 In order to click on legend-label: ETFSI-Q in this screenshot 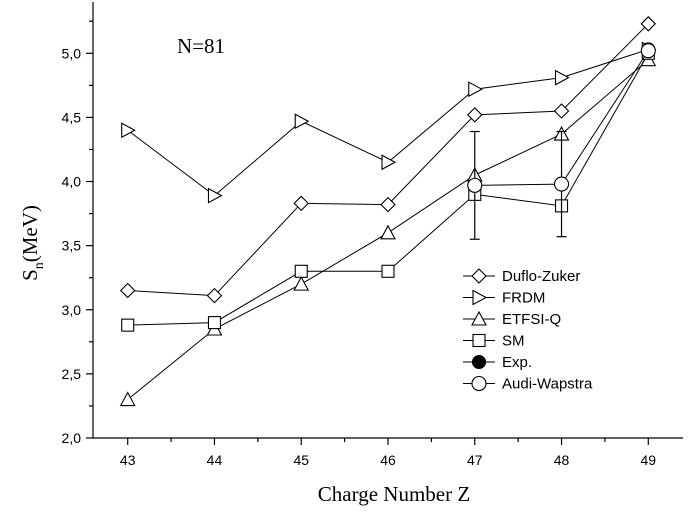, I will do `click(531, 319)`.